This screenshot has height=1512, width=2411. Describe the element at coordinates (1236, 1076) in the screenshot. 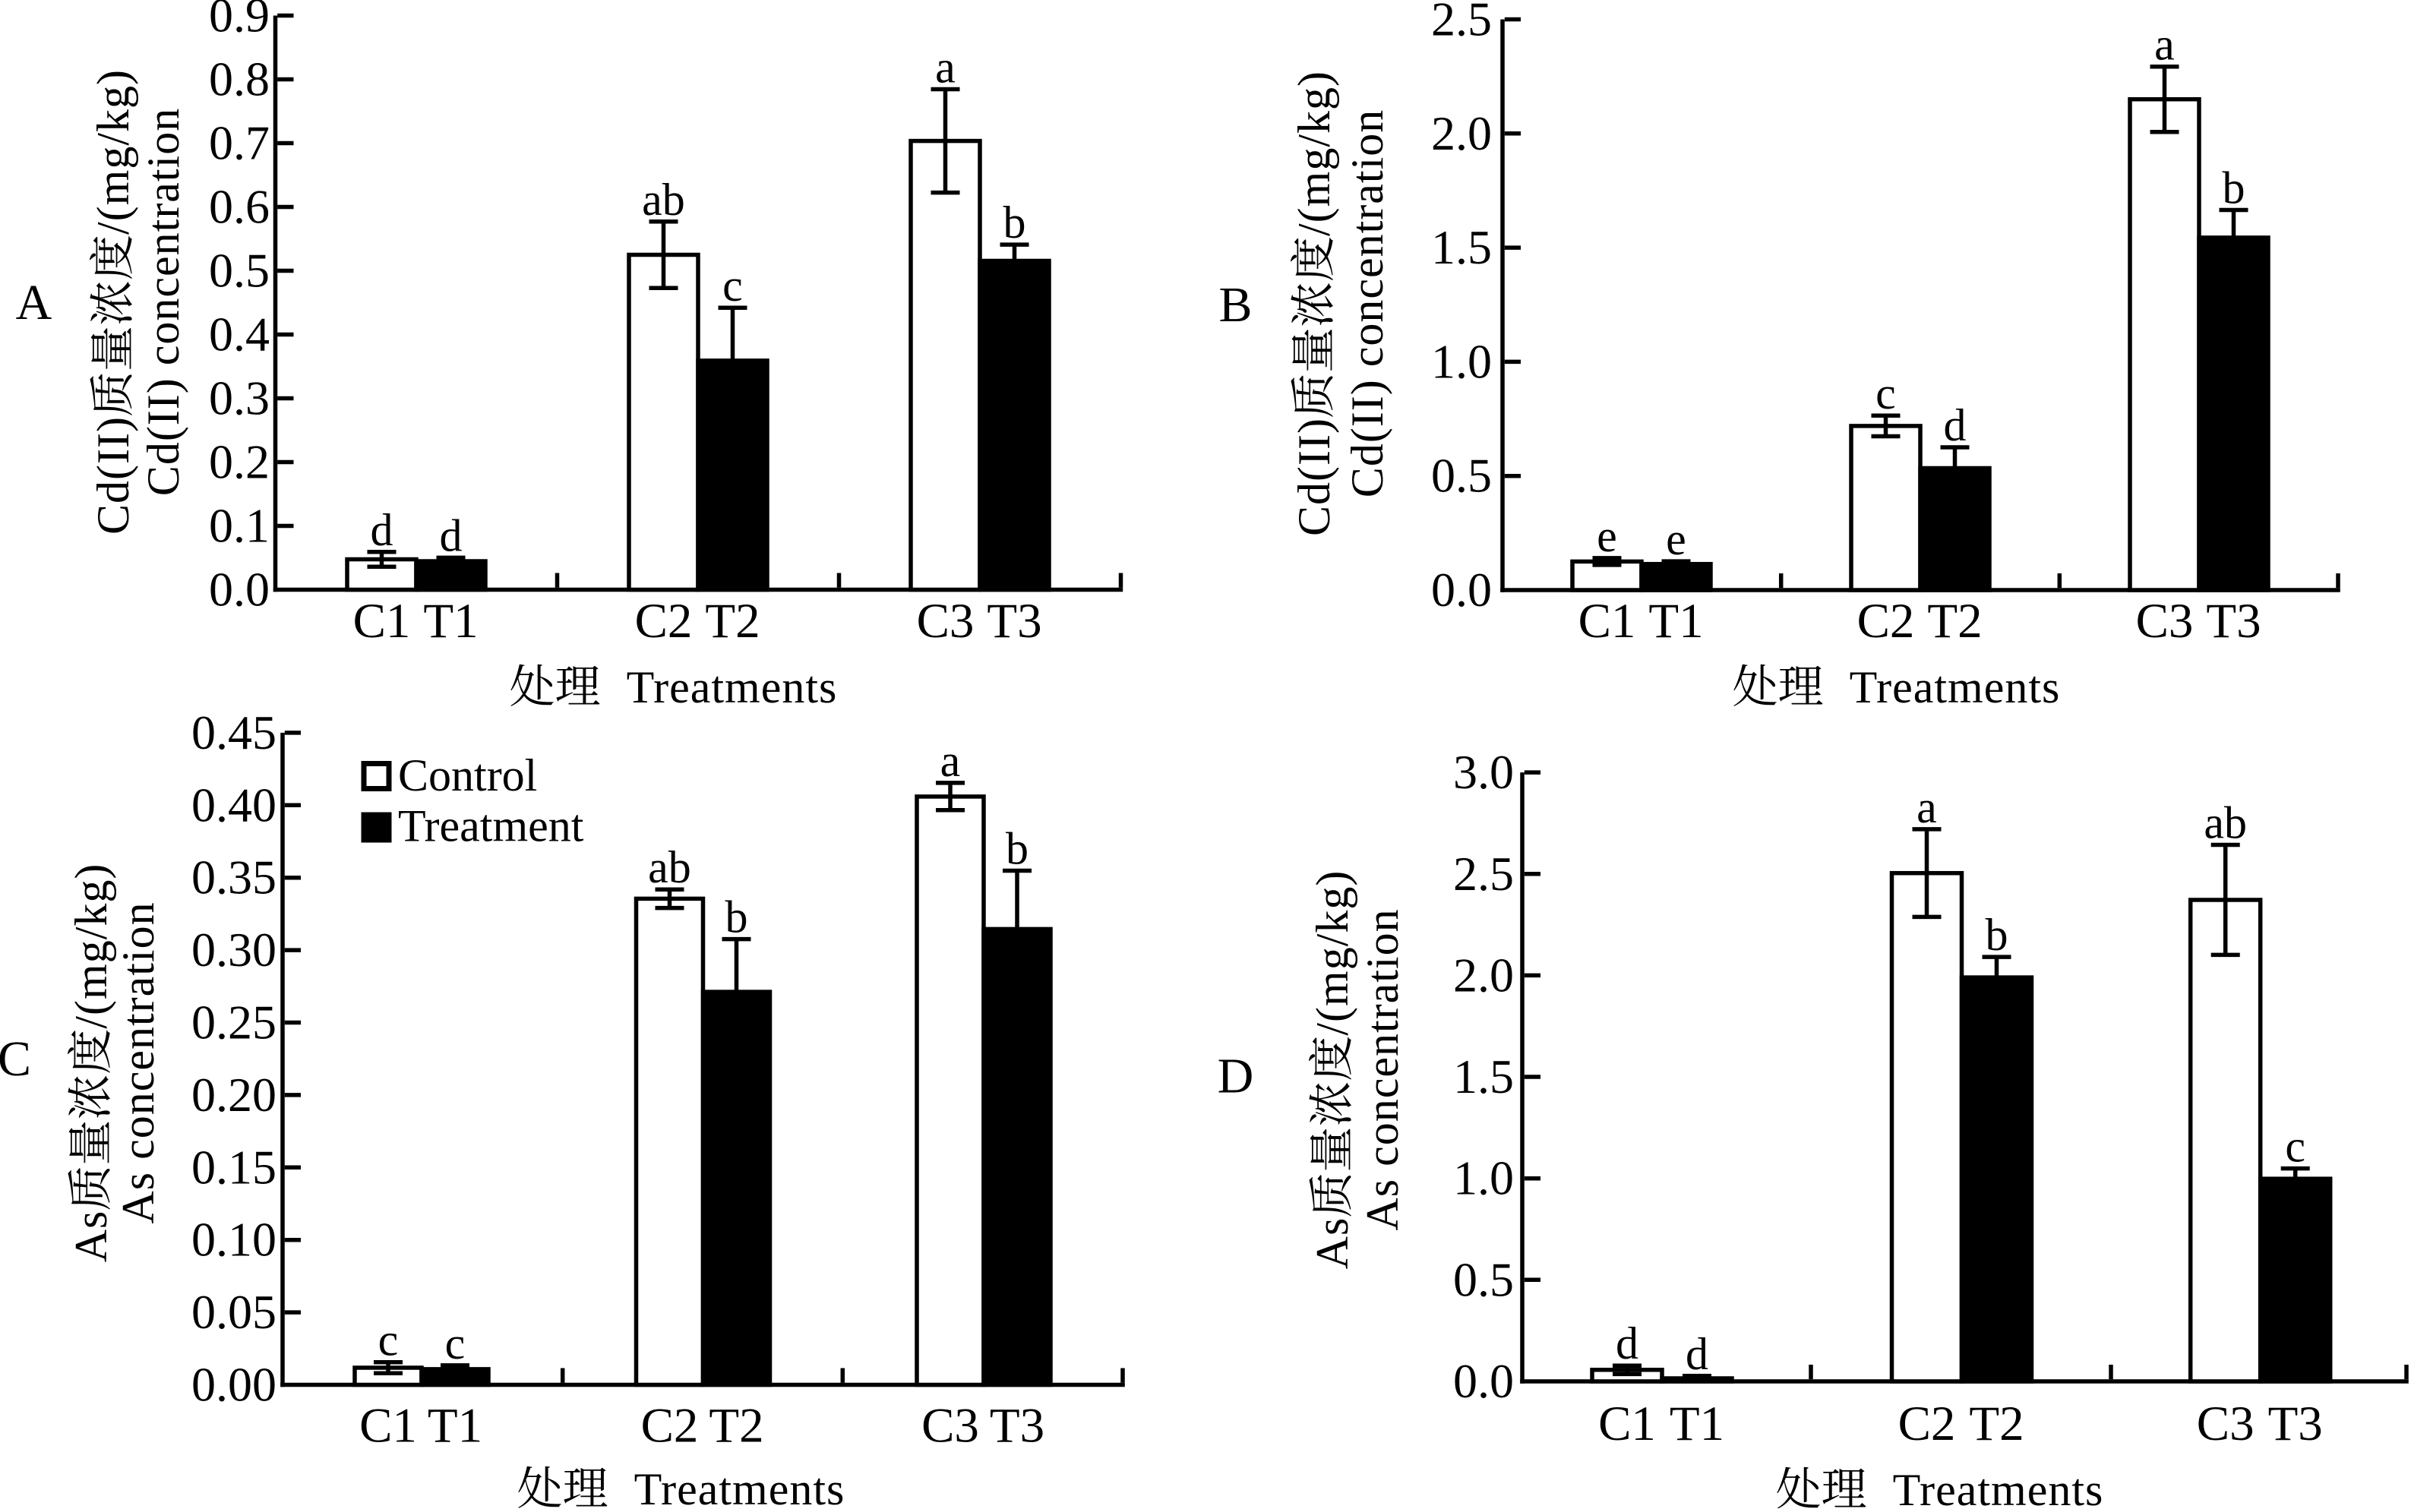

I see `svg-text: D` at that location.